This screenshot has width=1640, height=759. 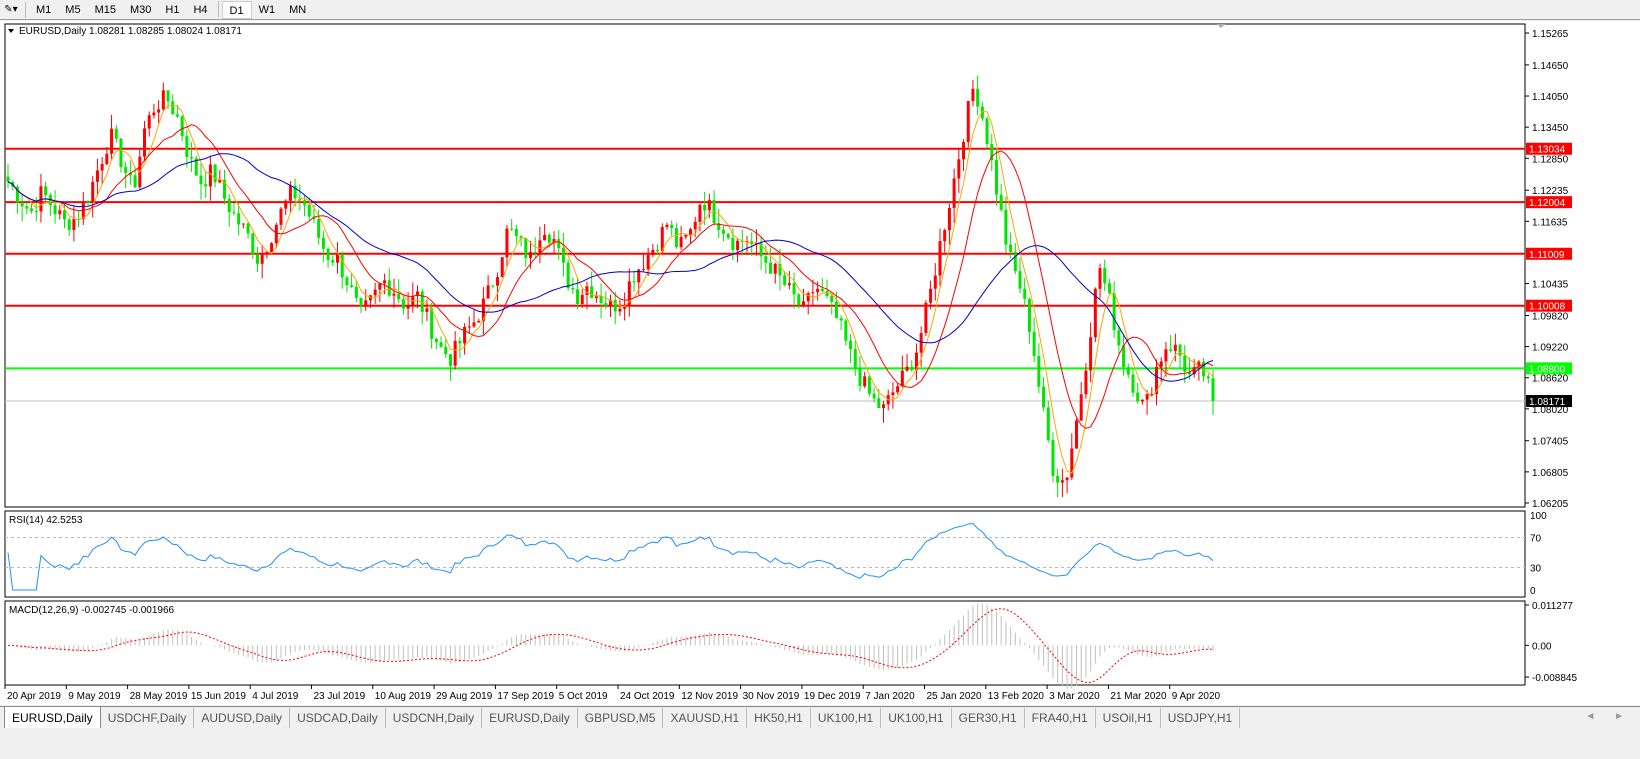 I want to click on price-tick-label: 1.15265, so click(x=1550, y=34).